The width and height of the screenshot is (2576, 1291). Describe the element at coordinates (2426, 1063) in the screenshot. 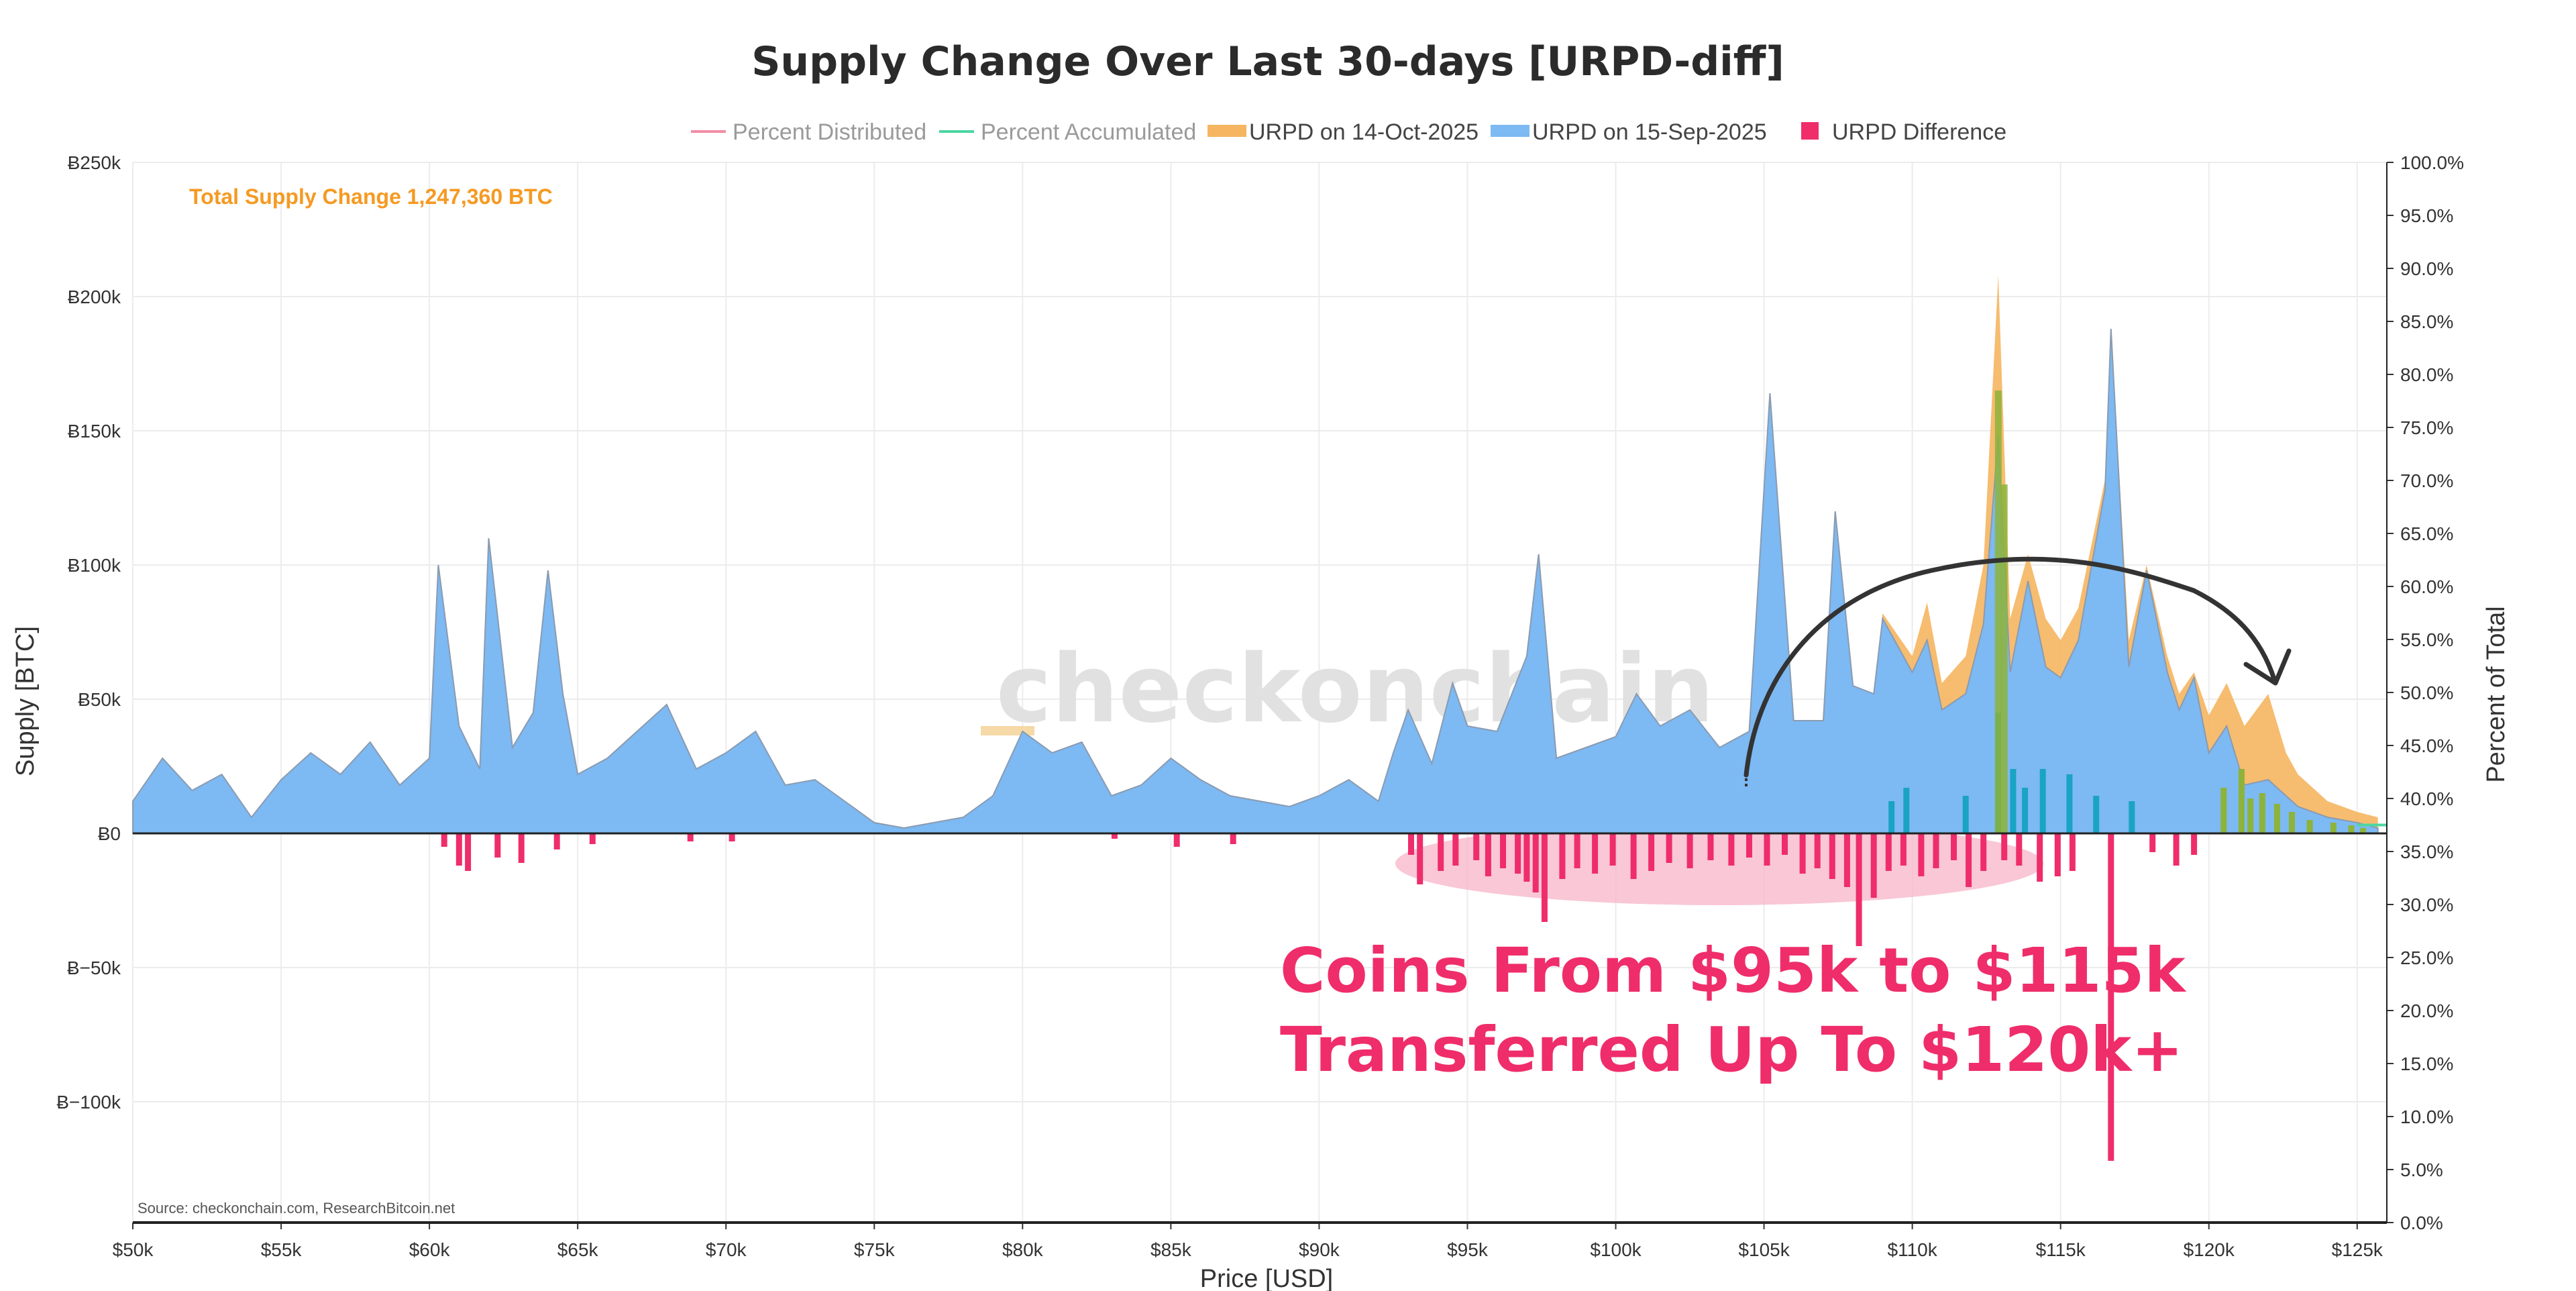

I see `y-right-tick-label: 15.0%` at that location.